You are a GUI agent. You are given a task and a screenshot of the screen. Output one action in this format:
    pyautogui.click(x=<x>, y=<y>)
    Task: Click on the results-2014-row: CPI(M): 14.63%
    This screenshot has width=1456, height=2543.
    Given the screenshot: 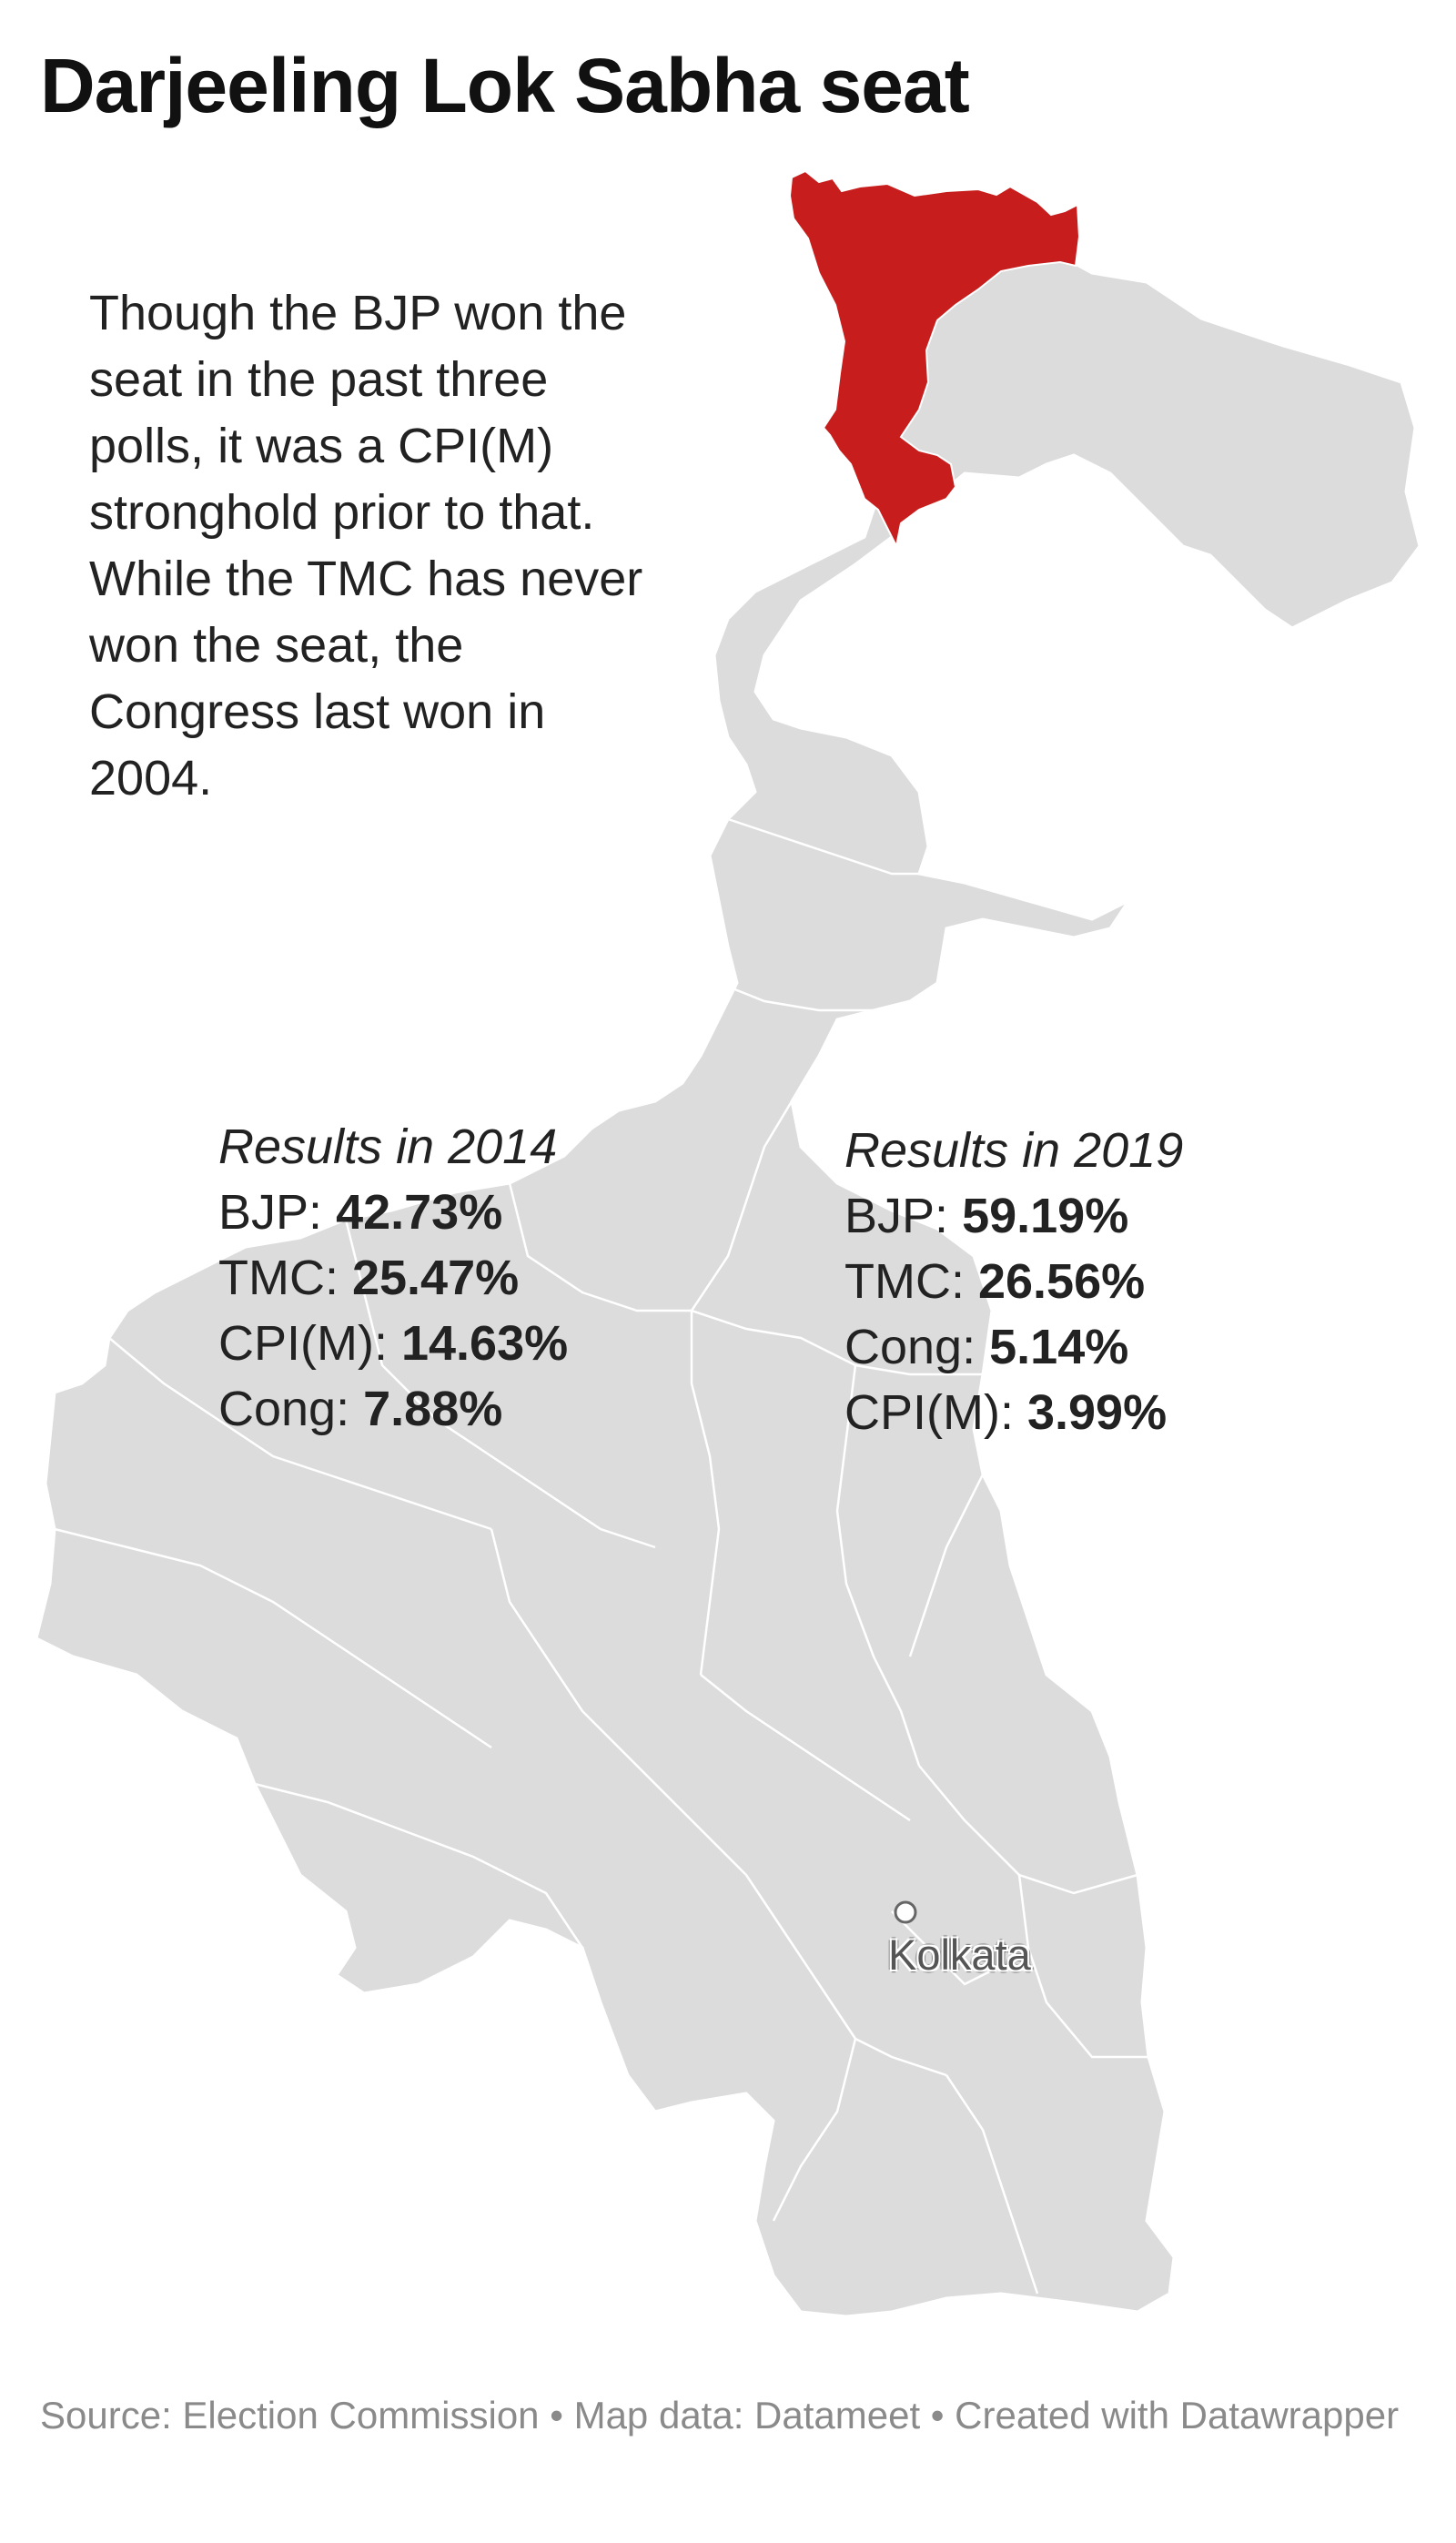 What is the action you would take?
    pyautogui.click(x=393, y=1343)
    